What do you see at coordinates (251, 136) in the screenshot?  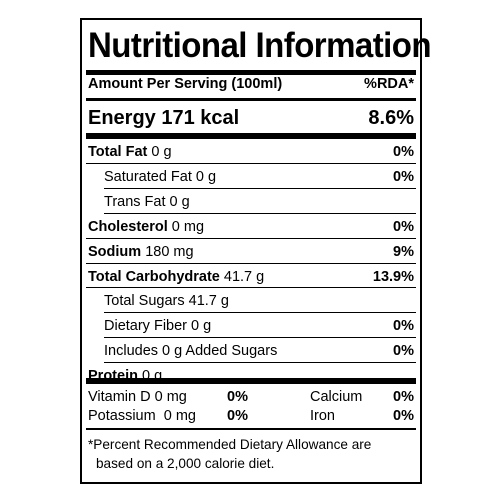 I see `energy-rule` at bounding box center [251, 136].